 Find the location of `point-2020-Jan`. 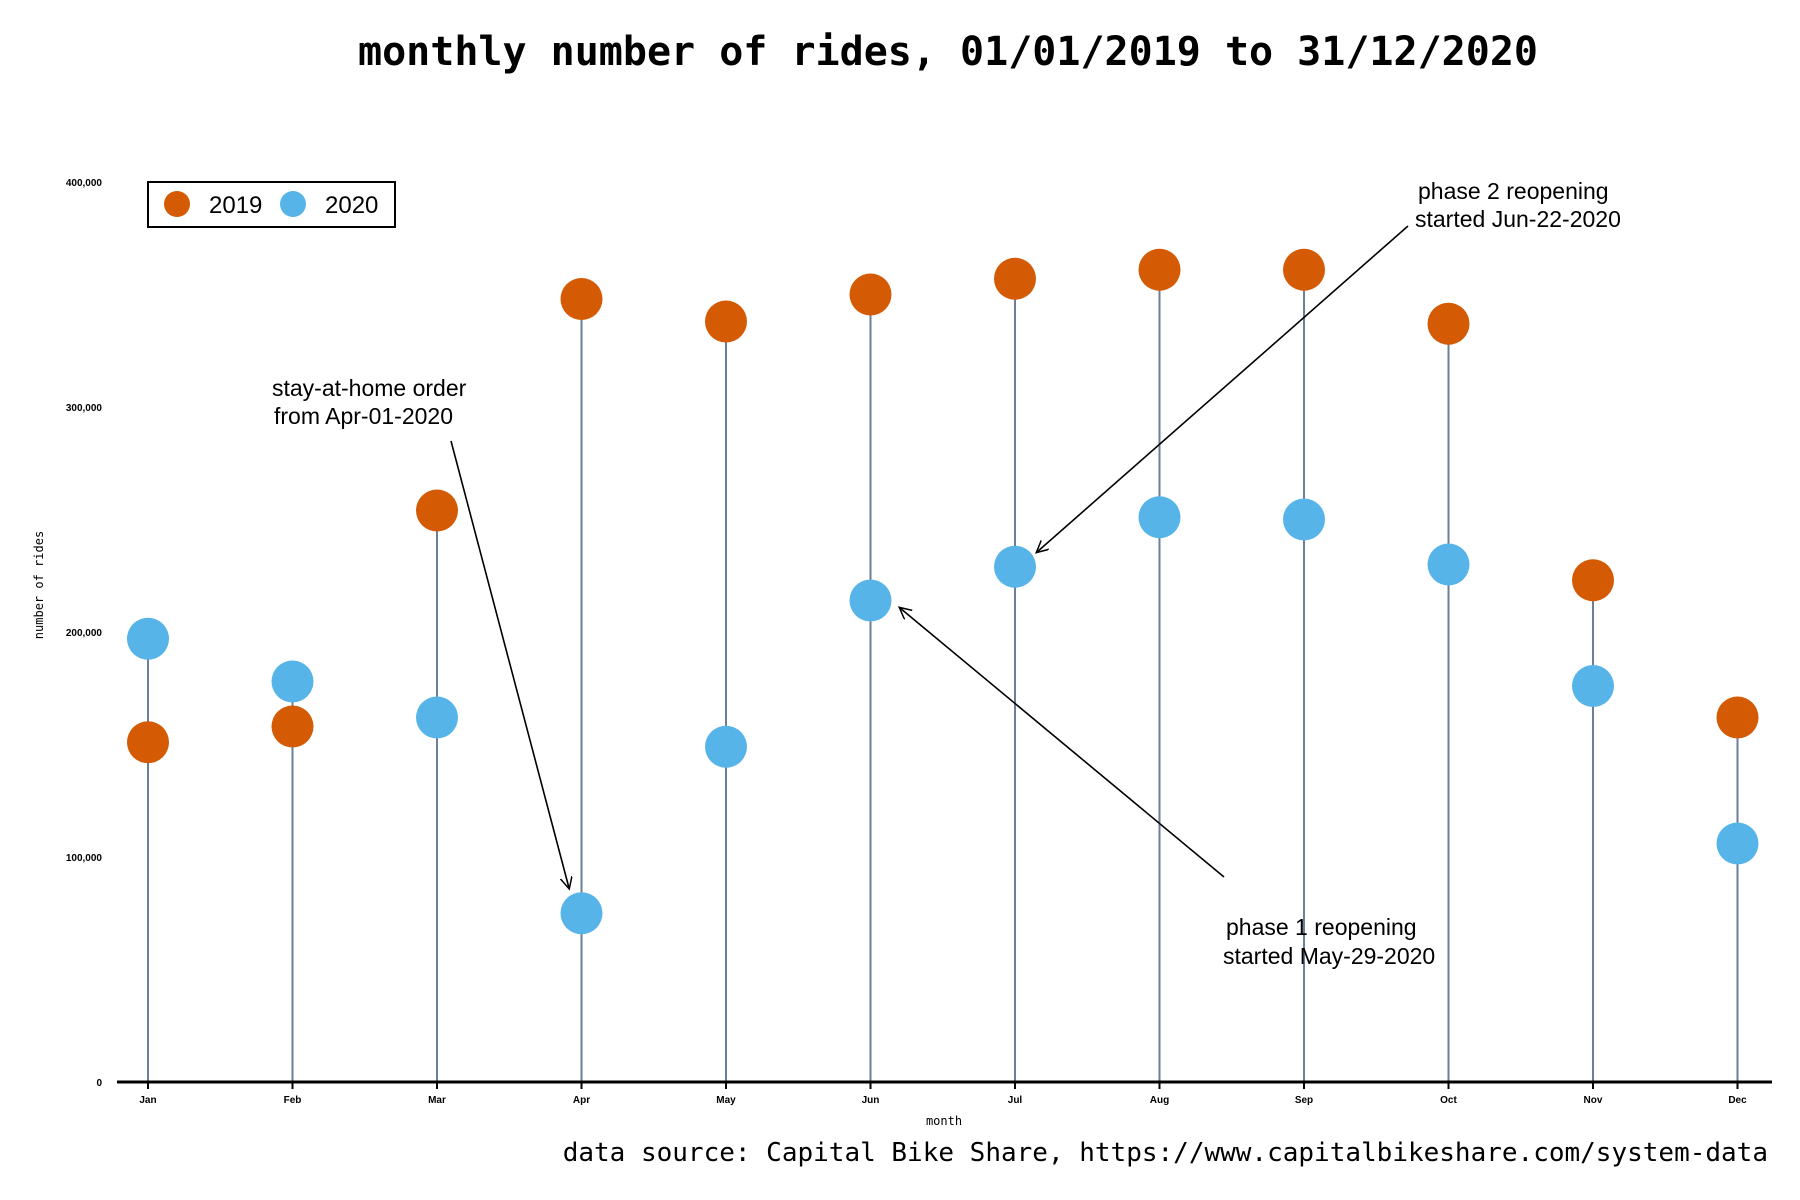

point-2020-Jan is located at coordinates (148, 638).